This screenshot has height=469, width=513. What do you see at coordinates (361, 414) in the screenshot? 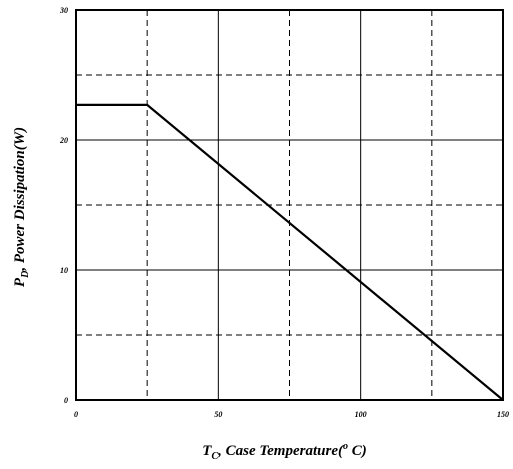
I see `x-tick-label: 100` at bounding box center [361, 414].